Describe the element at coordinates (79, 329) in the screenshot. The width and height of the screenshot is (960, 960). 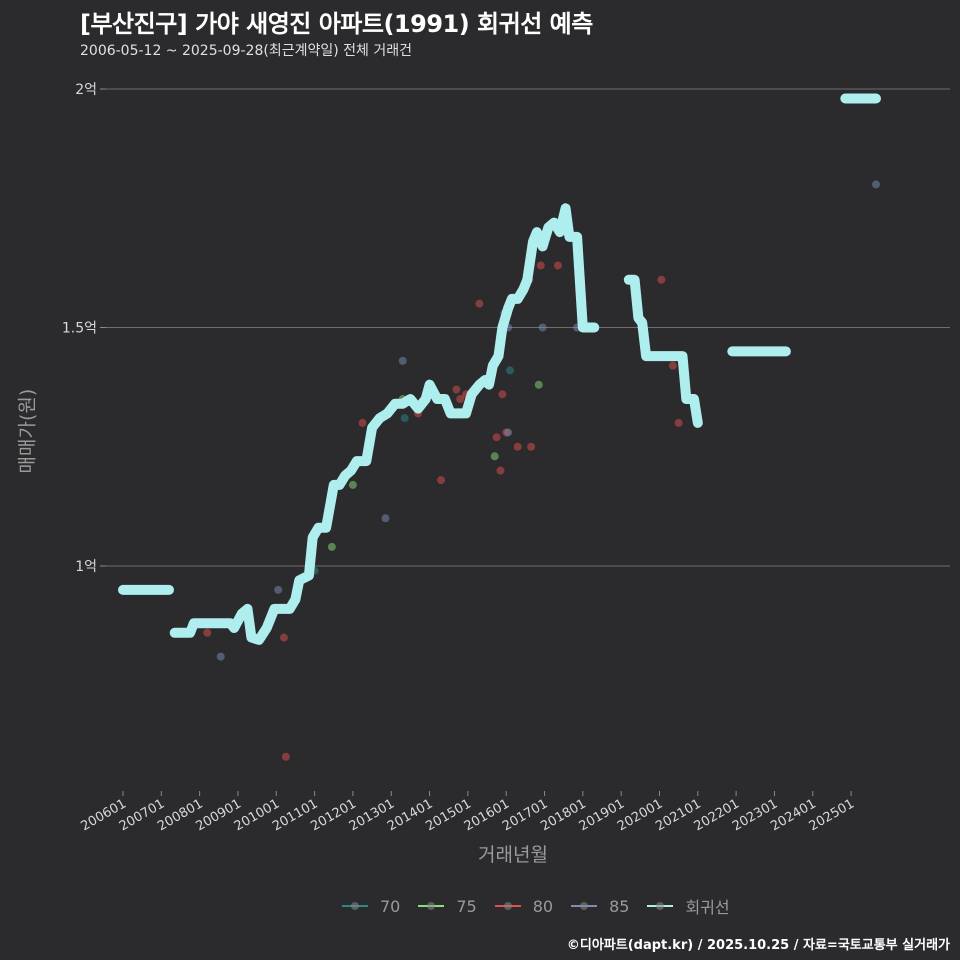
I see `y-tick-label: 1.5억` at that location.